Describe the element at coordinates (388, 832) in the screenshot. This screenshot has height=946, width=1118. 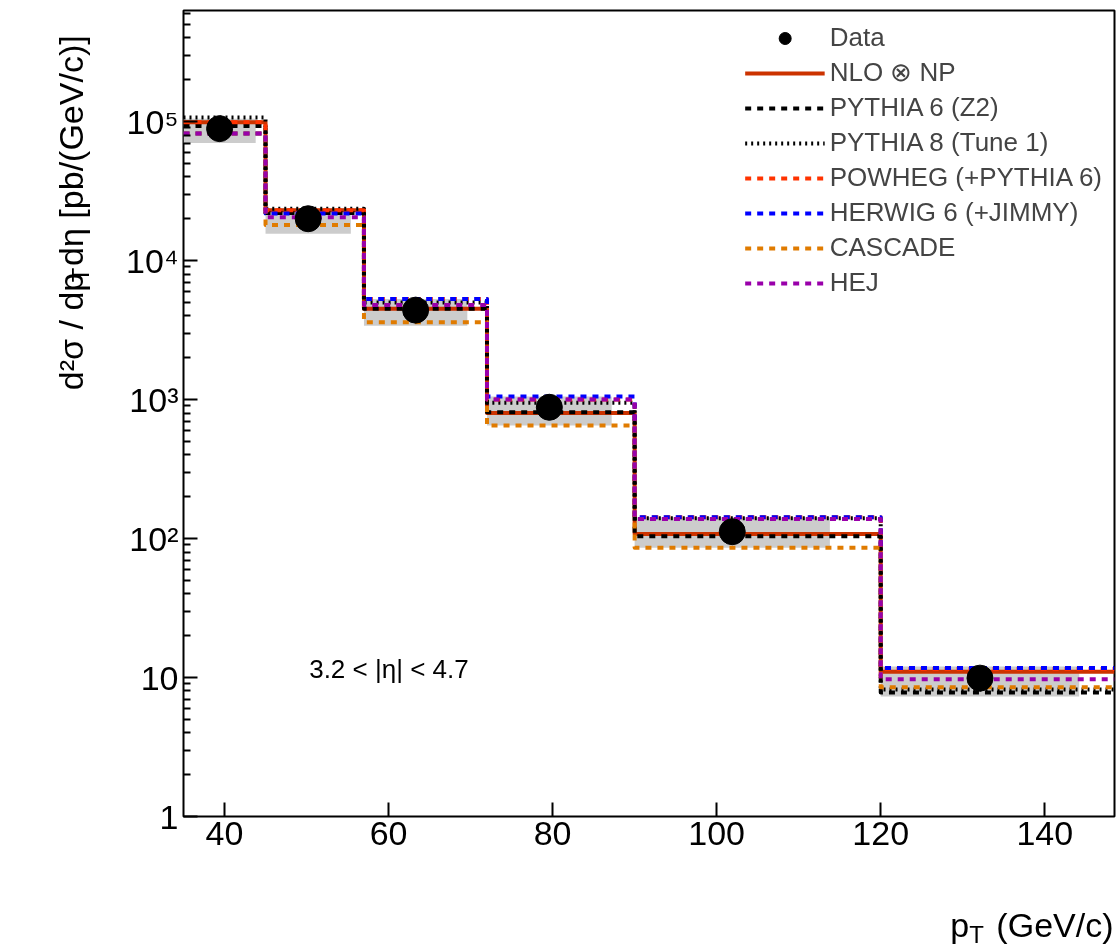
I see `x-tick-label: 60` at that location.